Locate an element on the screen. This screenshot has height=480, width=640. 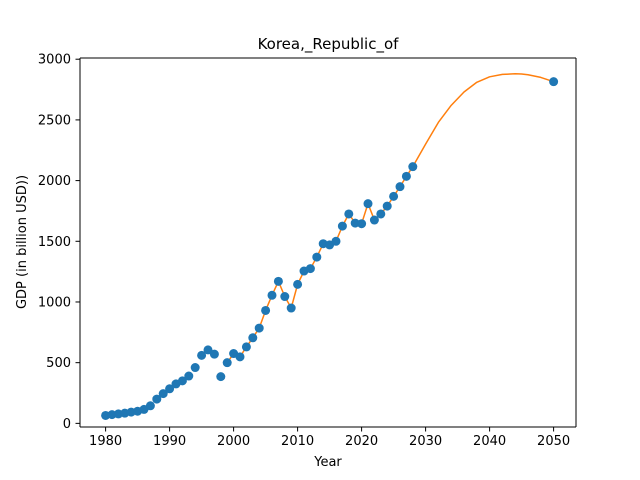
y-tick-label: 2000 is located at coordinates (54, 181).